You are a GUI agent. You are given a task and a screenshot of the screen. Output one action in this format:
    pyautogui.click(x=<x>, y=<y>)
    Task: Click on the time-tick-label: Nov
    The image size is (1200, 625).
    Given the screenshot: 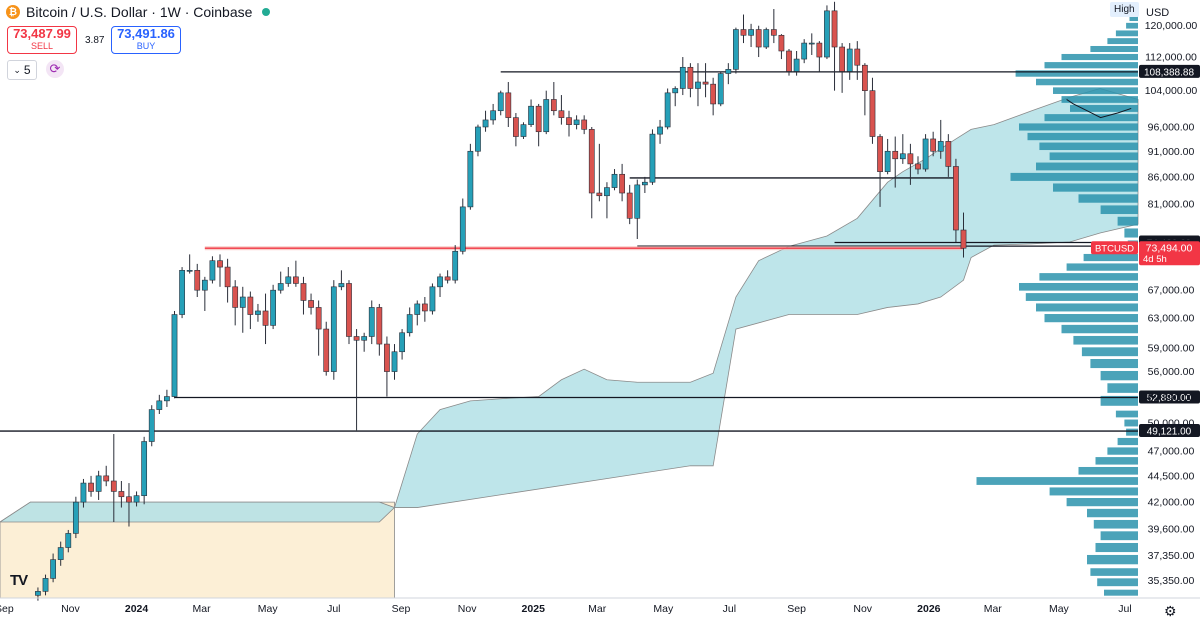 What is the action you would take?
    pyautogui.click(x=70, y=609)
    